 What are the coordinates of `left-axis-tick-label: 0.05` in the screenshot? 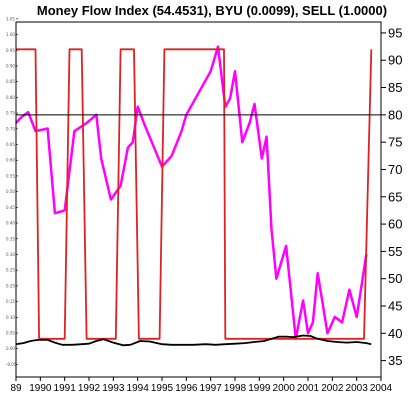 It's located at (10, 333).